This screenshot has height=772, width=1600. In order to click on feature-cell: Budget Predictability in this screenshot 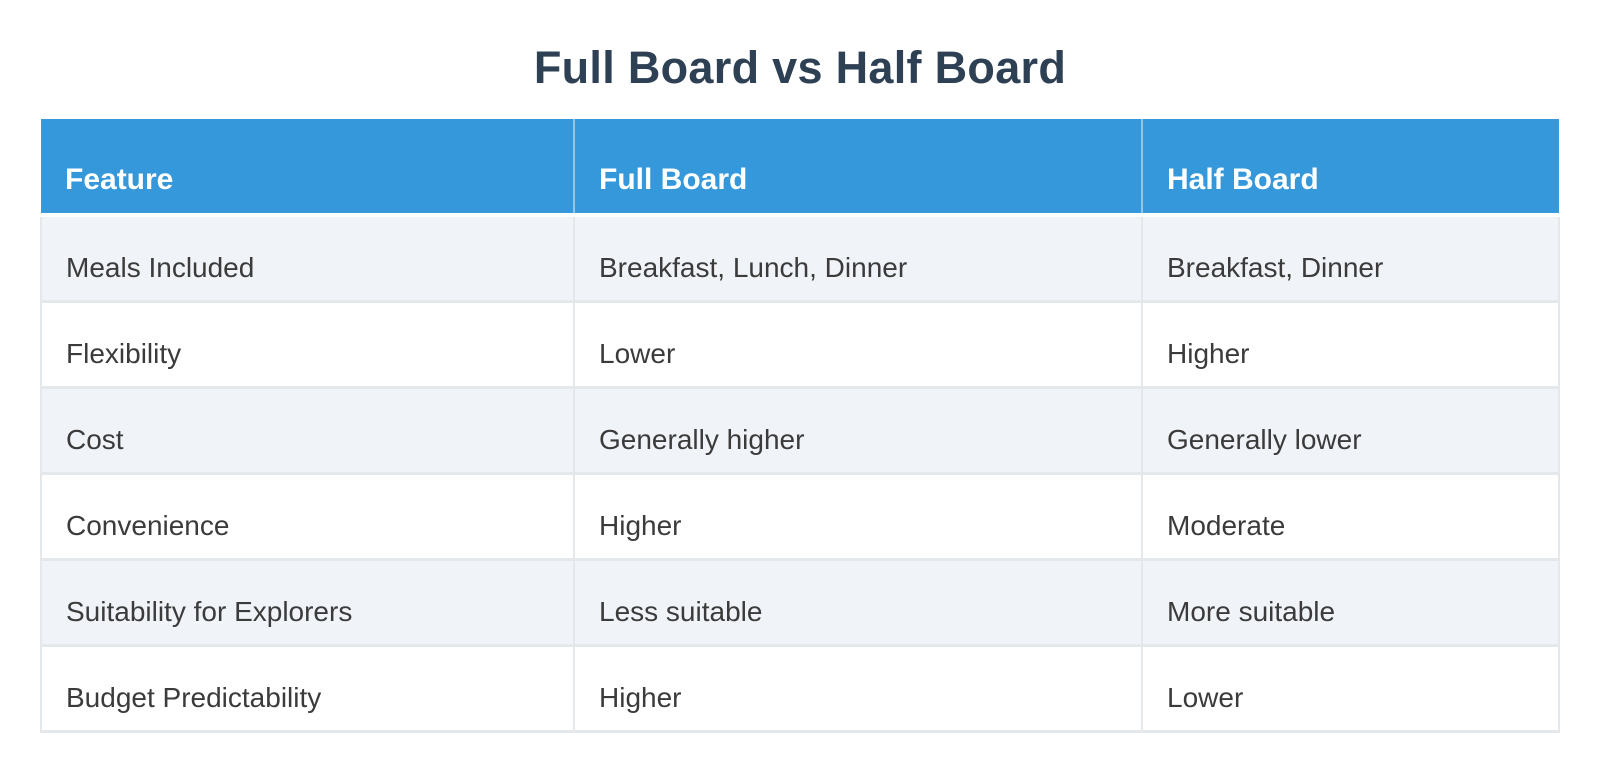, I will do `click(307, 689)`.